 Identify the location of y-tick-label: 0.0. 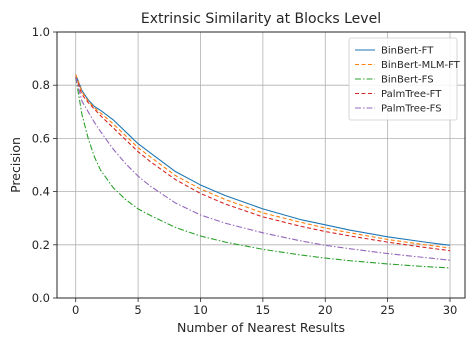
(41, 298).